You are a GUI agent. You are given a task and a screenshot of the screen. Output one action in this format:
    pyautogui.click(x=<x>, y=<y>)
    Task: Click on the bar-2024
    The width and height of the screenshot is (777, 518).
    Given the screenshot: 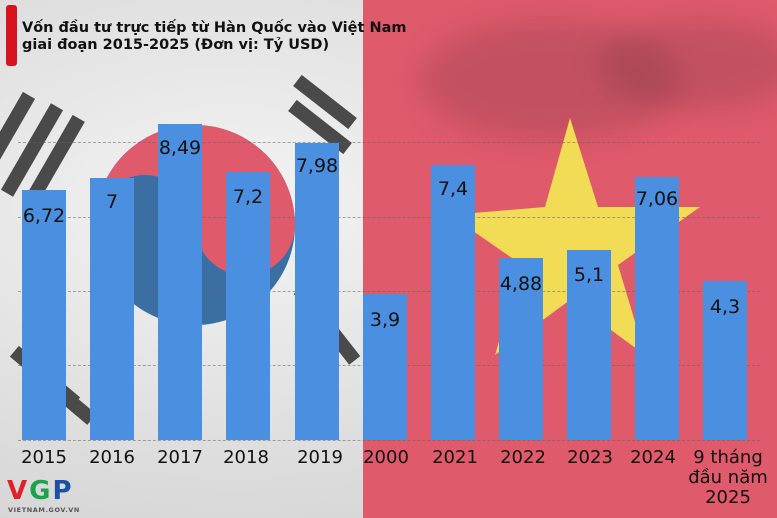 What is the action you would take?
    pyautogui.click(x=657, y=308)
    